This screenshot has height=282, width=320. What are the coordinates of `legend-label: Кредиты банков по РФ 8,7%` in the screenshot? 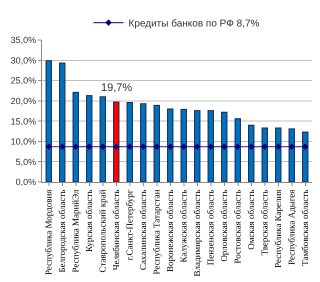 It's located at (194, 24).